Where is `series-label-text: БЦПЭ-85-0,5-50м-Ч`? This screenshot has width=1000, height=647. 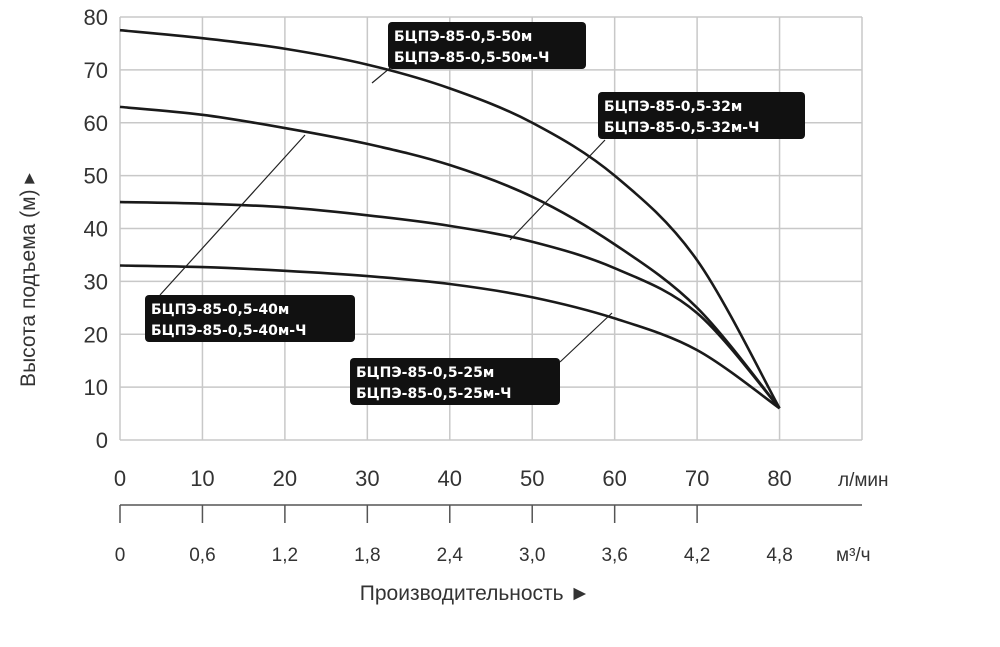 series-label-text: БЦПЭ-85-0,5-50м-Ч is located at coordinates (471, 58).